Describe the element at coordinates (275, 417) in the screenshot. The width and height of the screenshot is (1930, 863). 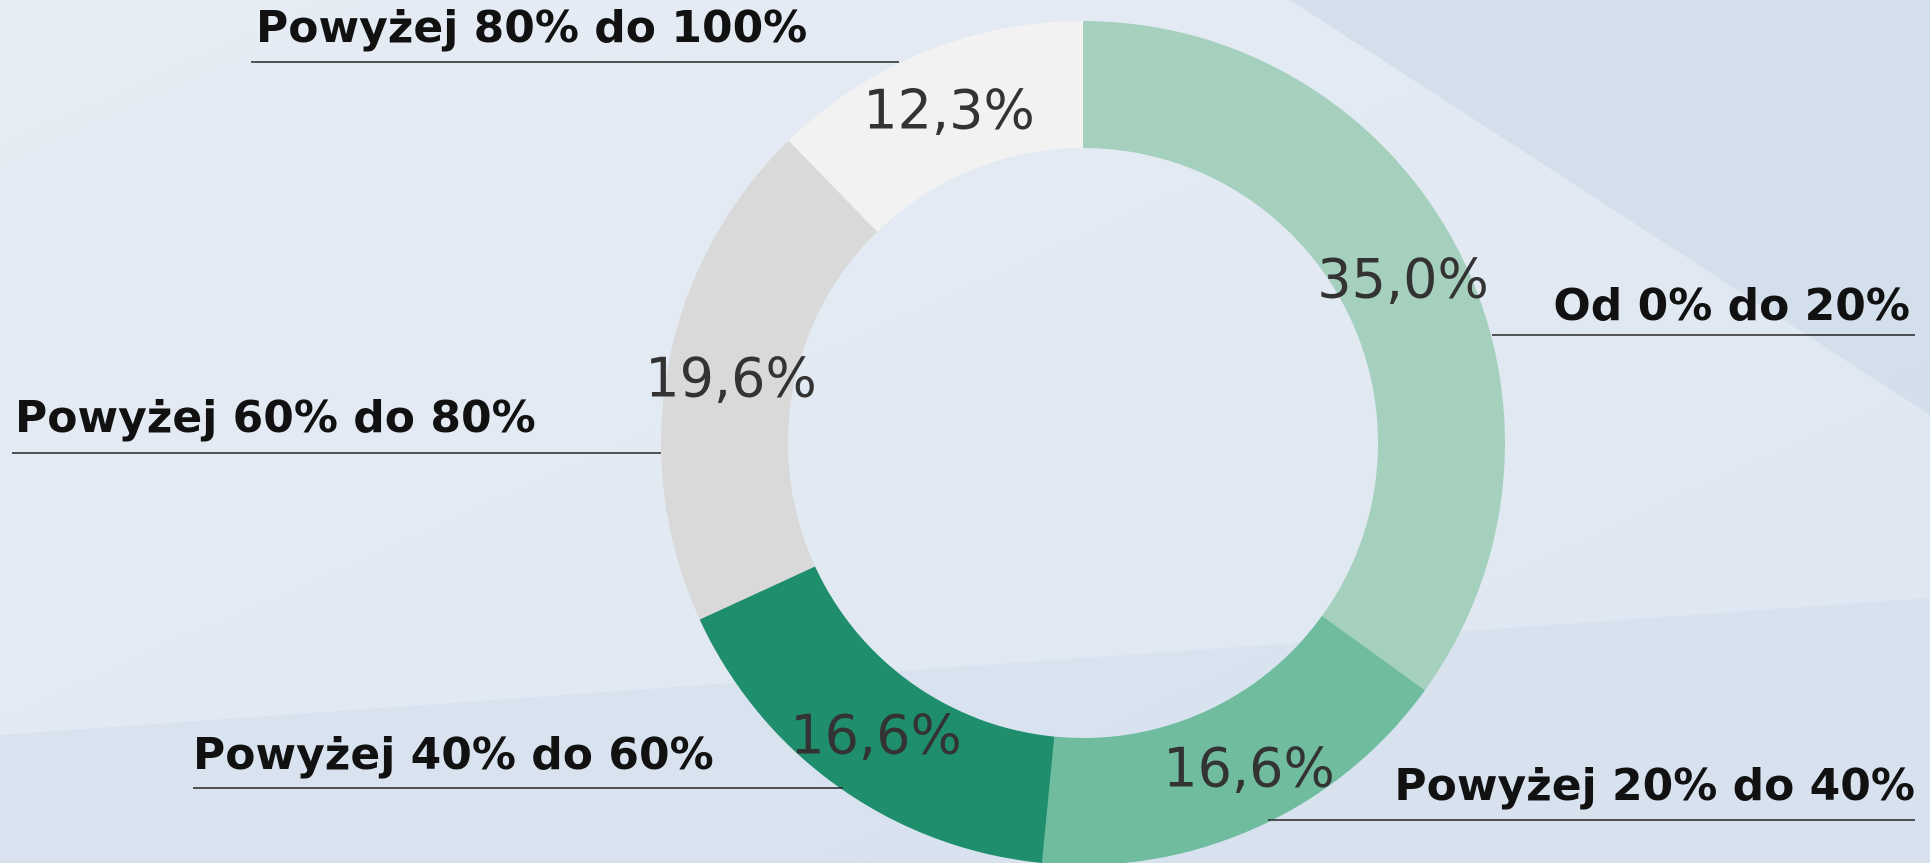
I see `category-label: Powyżej 60% do 80%` at that location.